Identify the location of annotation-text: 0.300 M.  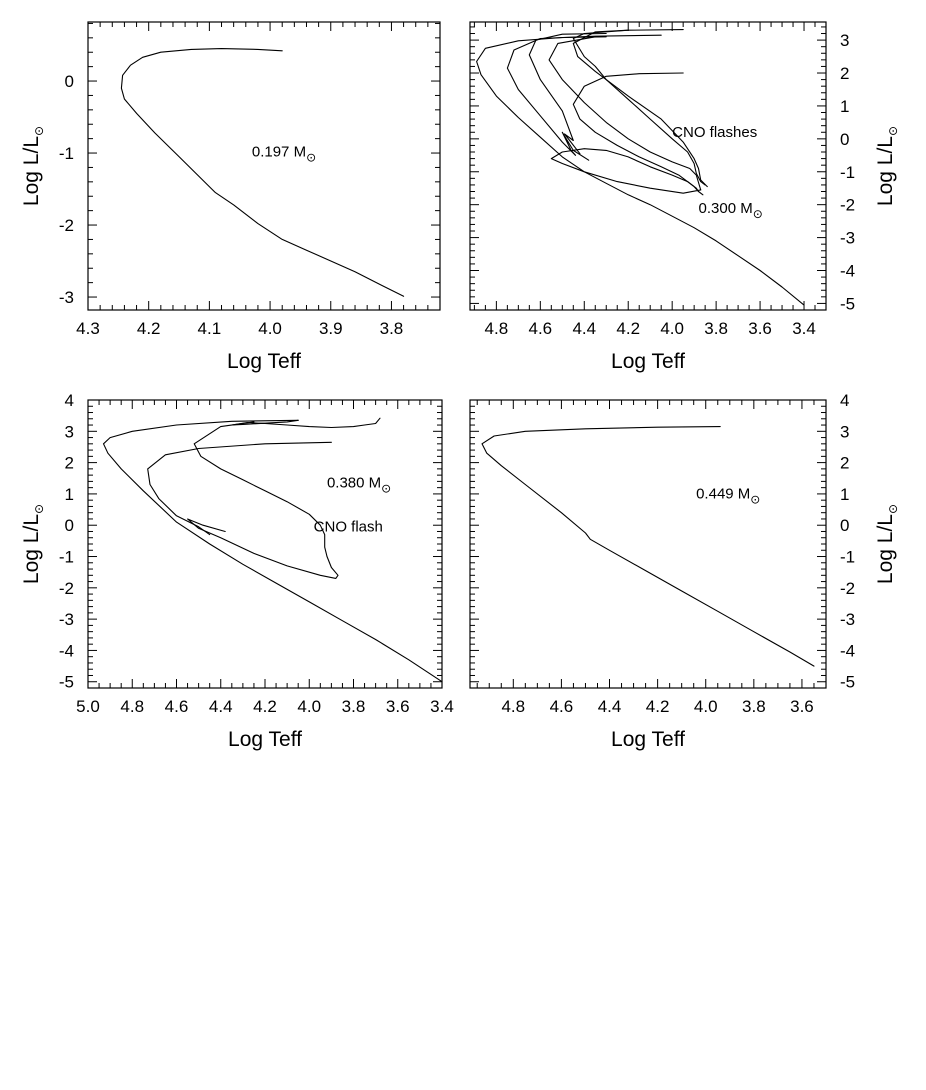
(726, 208).